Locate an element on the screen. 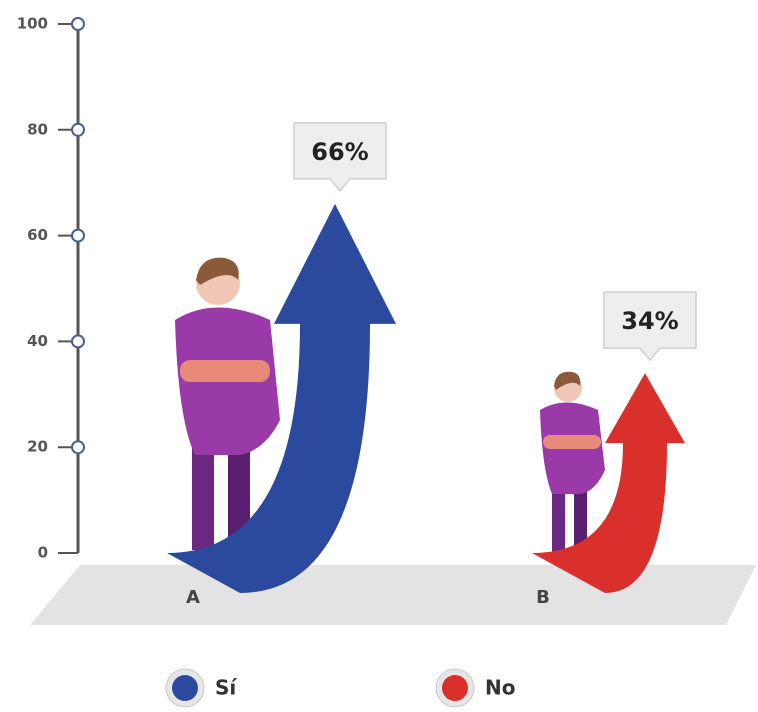 The image size is (758, 712). y-tick-label: 40 is located at coordinates (37, 341).